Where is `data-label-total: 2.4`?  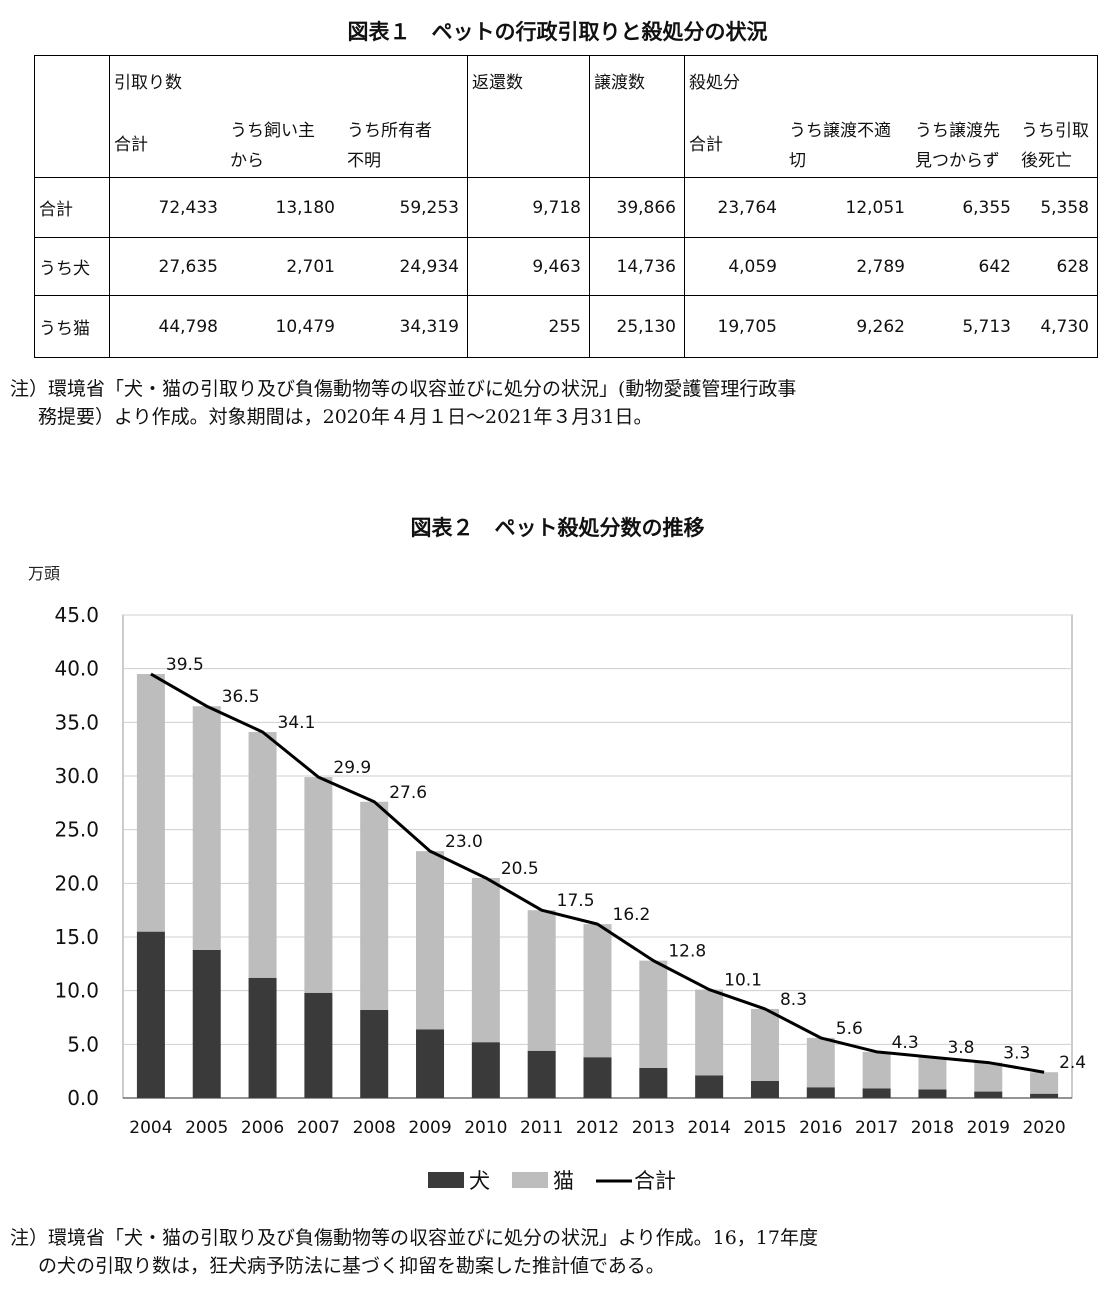 data-label-total: 2.4 is located at coordinates (1072, 1063).